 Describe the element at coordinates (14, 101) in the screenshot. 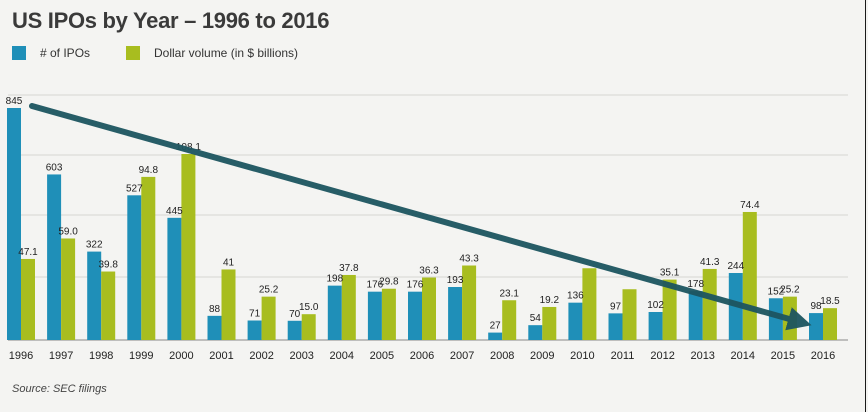

I see `data-label-ipos-1996: 845` at that location.